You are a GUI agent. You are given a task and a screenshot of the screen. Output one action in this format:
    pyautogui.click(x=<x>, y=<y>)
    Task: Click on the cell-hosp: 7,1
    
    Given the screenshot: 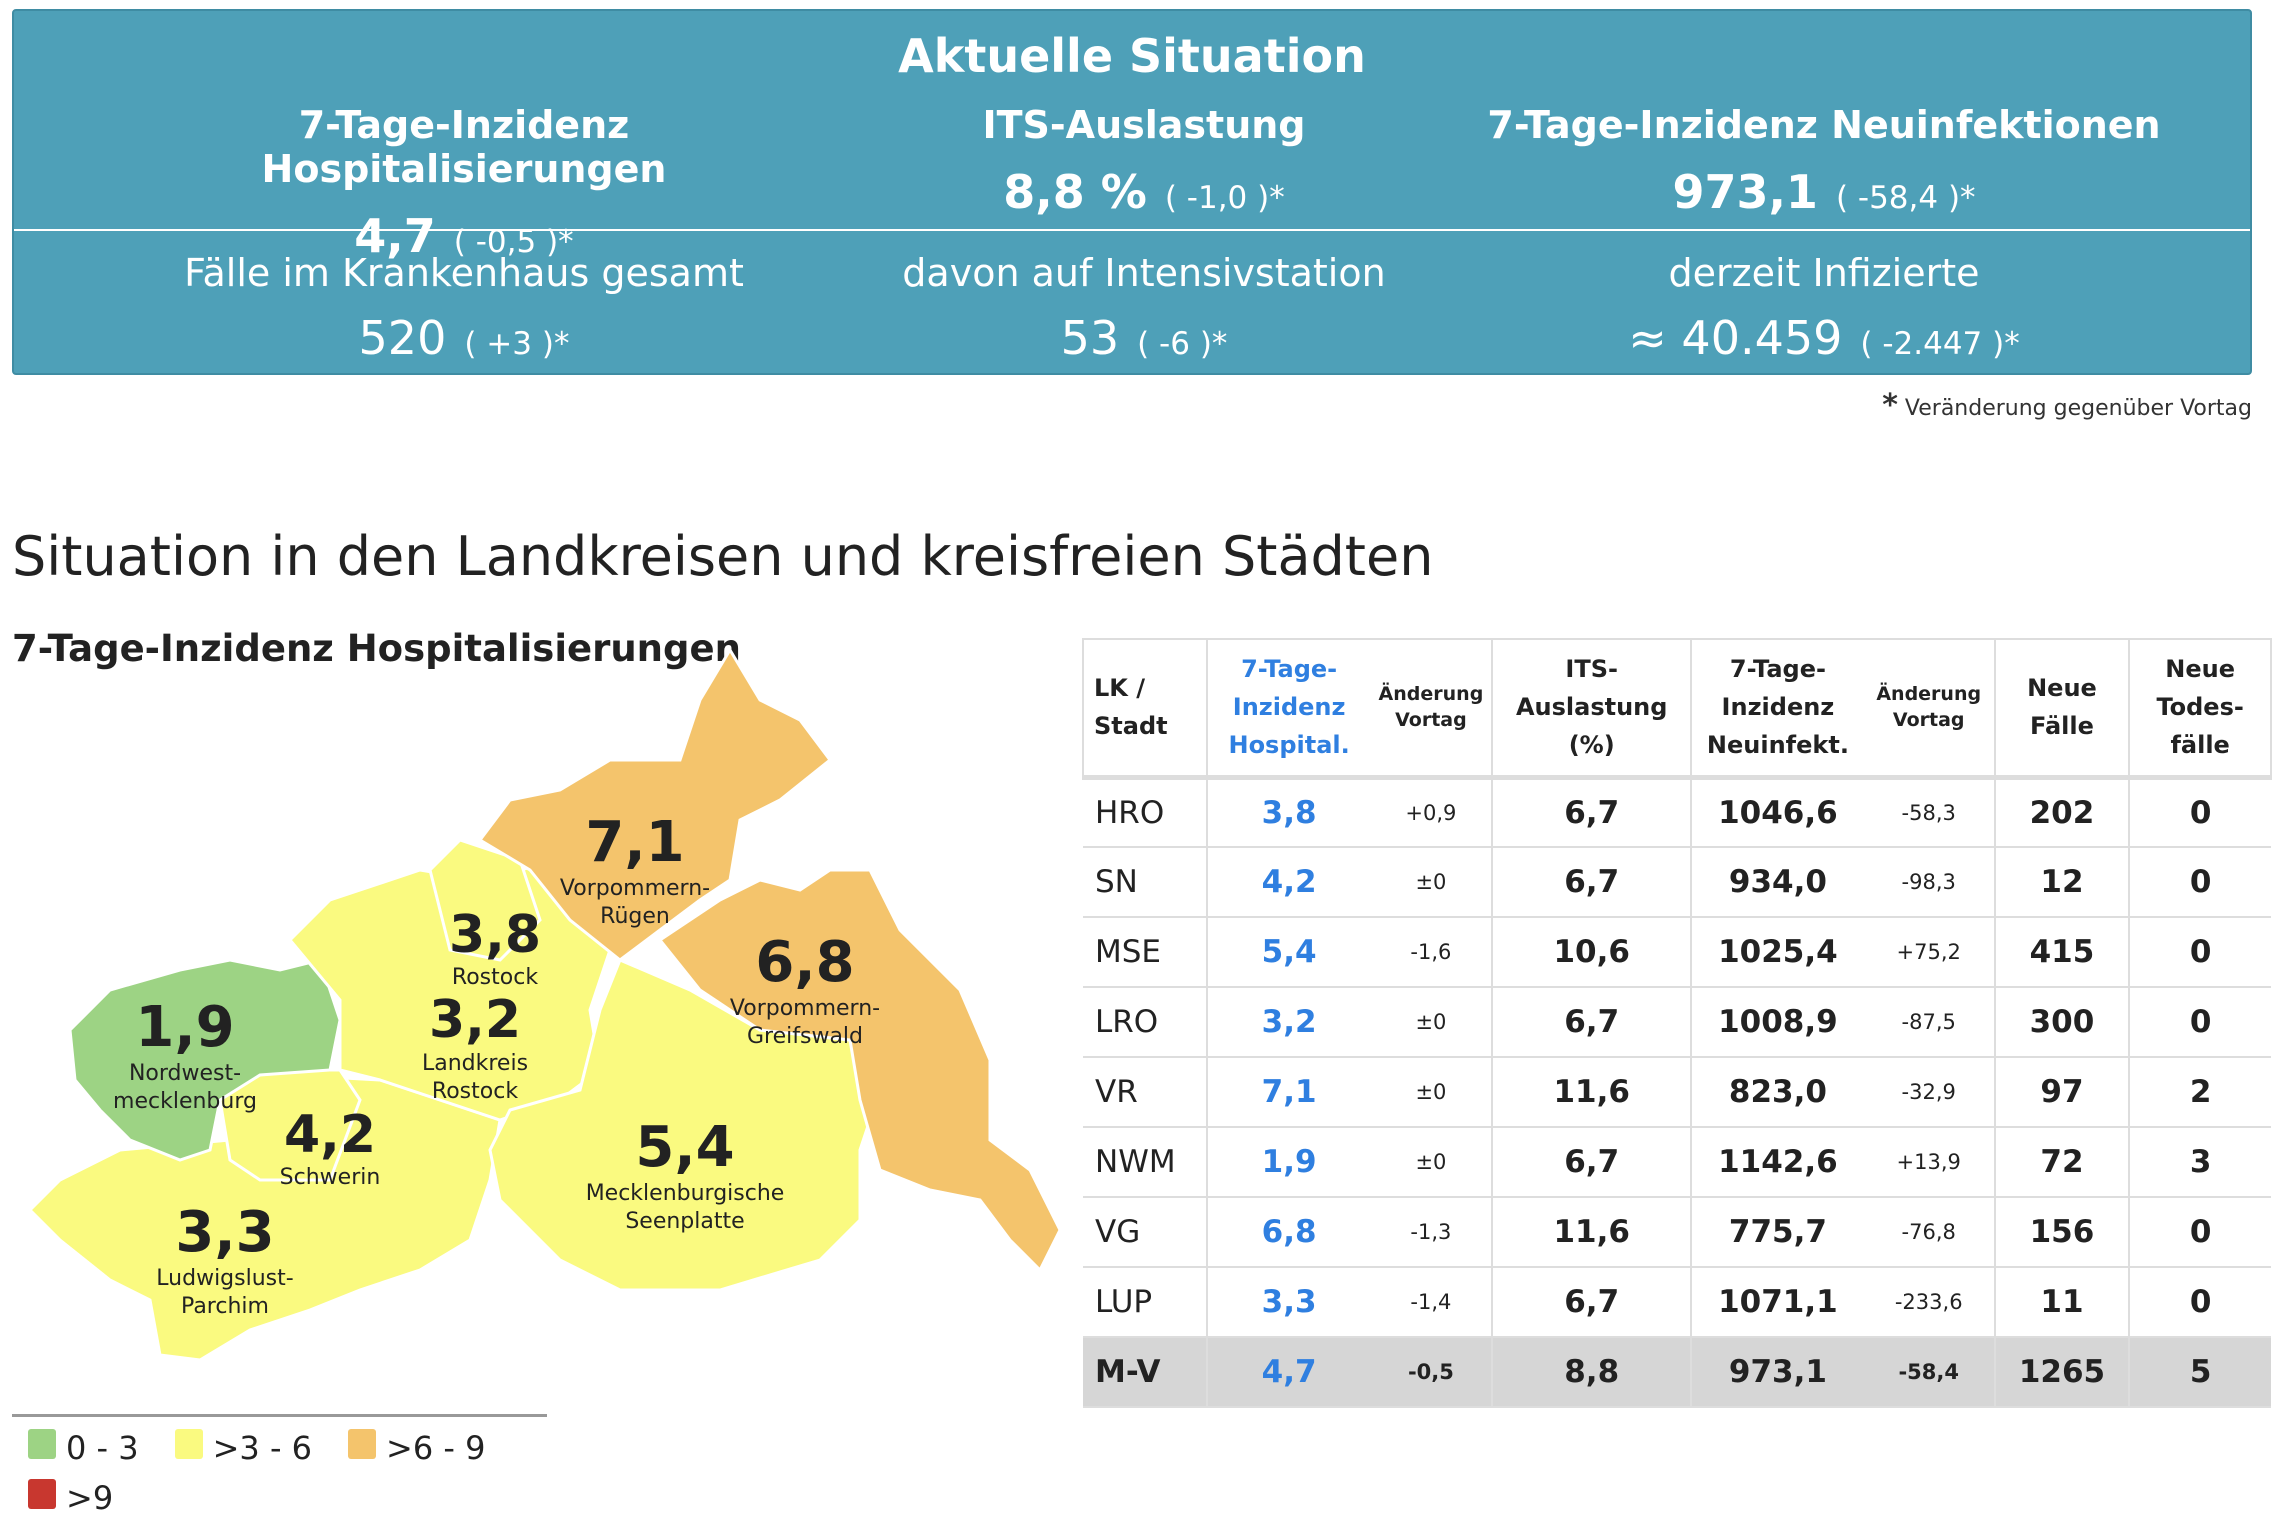 What is the action you would take?
    pyautogui.click(x=1288, y=1092)
    